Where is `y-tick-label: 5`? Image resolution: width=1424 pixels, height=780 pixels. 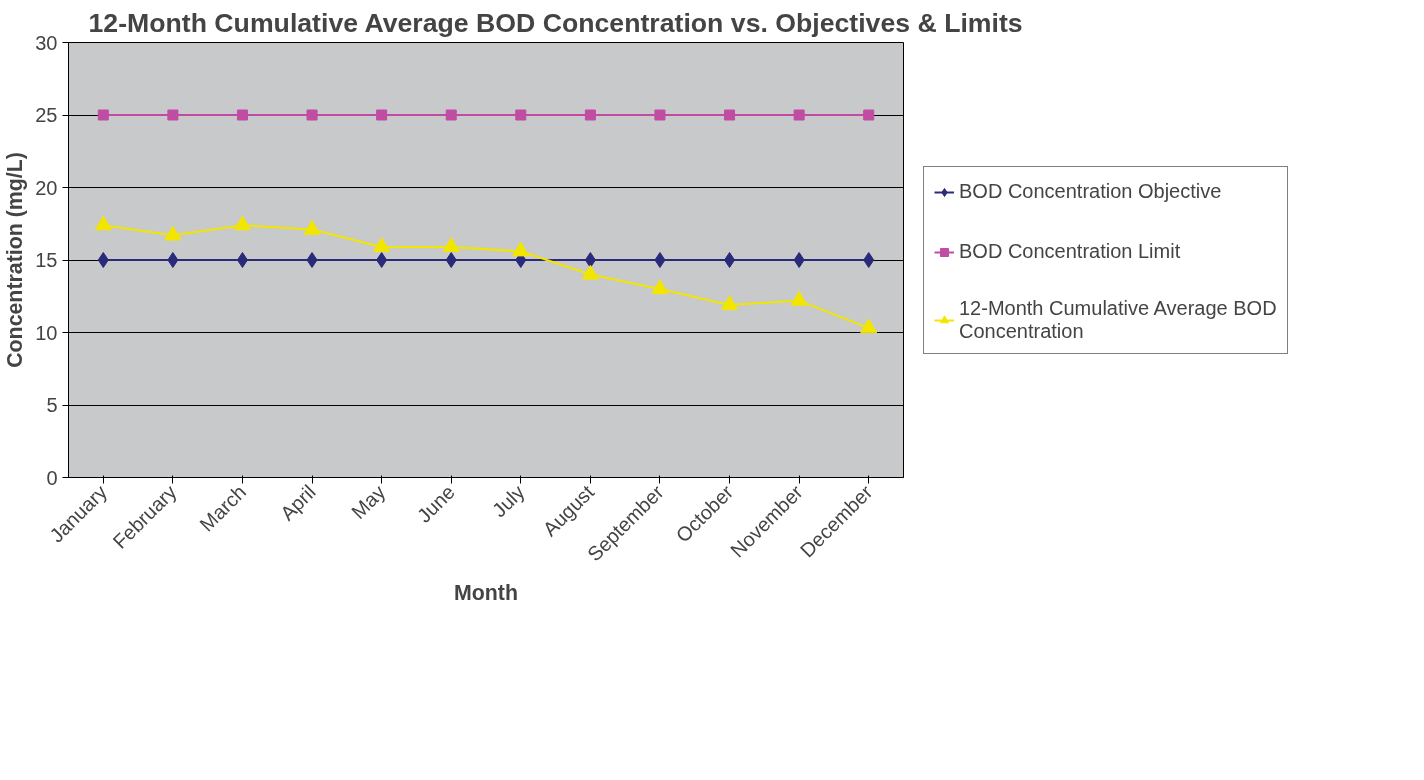
y-tick-label: 5 is located at coordinates (52, 405).